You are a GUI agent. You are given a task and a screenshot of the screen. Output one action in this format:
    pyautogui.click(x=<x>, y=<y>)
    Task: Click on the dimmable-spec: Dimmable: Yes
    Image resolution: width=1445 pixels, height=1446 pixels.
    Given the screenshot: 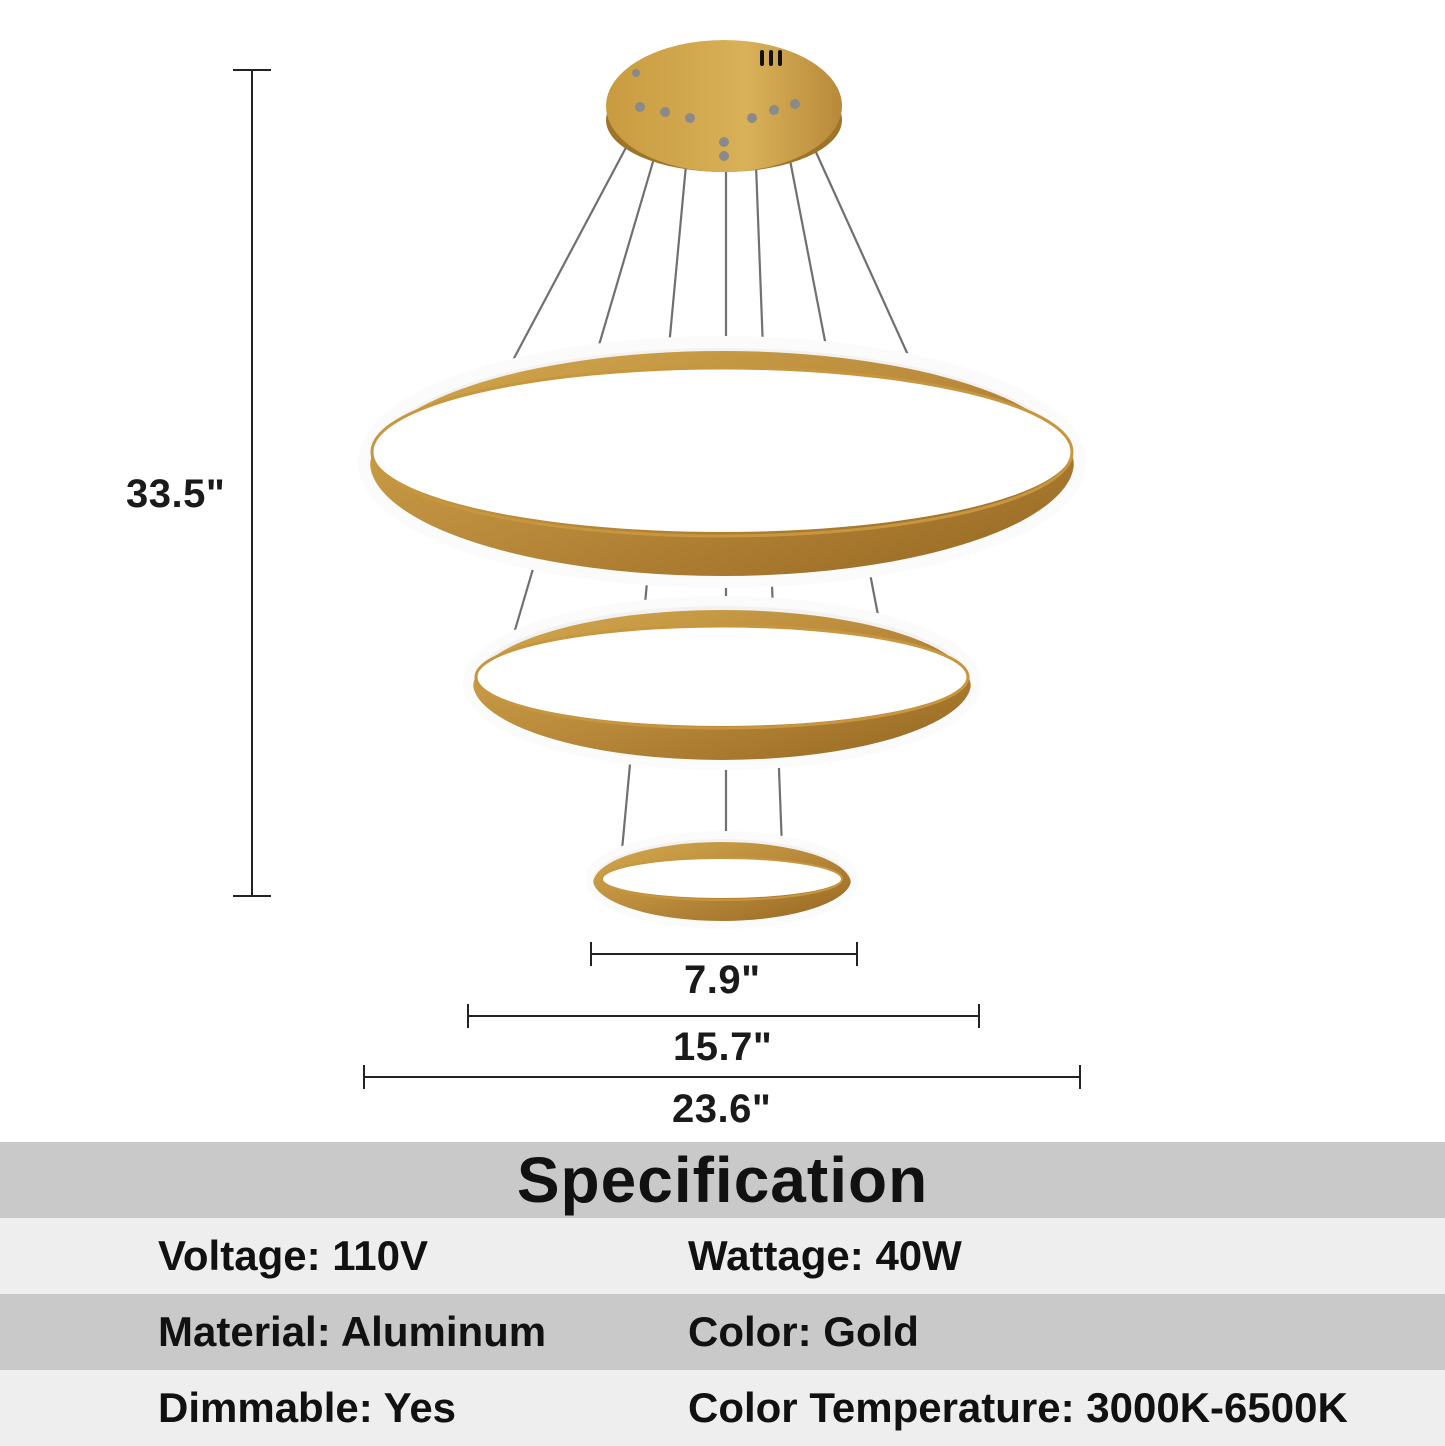 What is the action you would take?
    pyautogui.click(x=307, y=1407)
    